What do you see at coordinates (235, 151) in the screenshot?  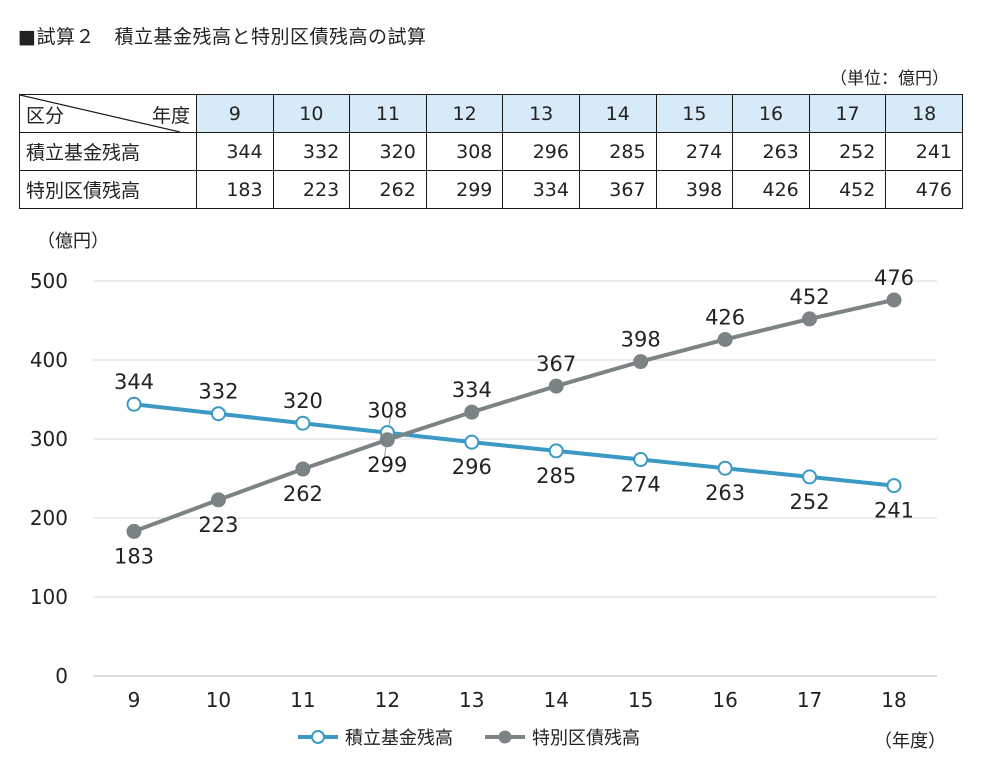 I see `table-cell: 344` at bounding box center [235, 151].